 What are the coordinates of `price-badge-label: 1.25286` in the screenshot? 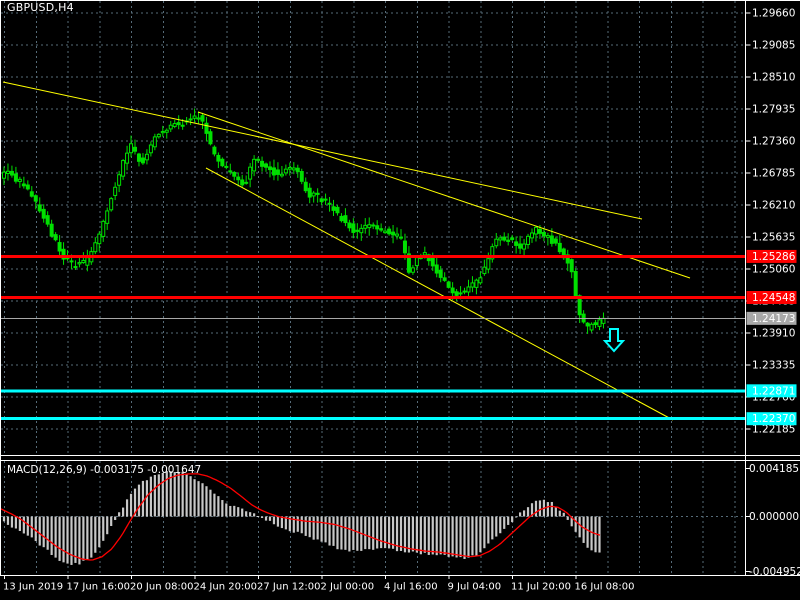 It's located at (774, 257).